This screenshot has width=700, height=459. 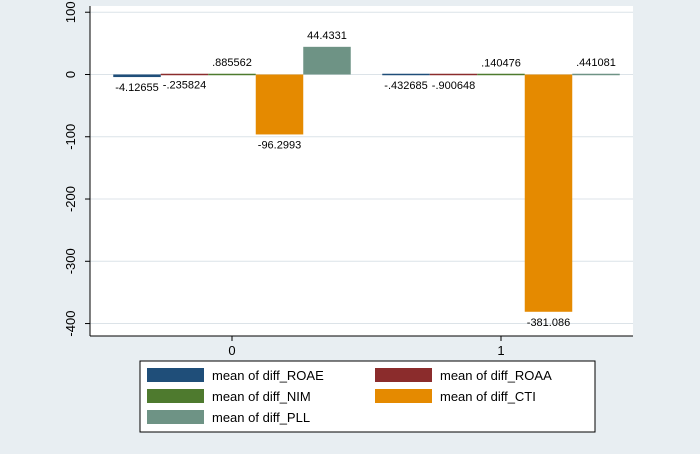 What do you see at coordinates (496, 375) in the screenshot?
I see `legend-label: mean of diff_ROAA` at bounding box center [496, 375].